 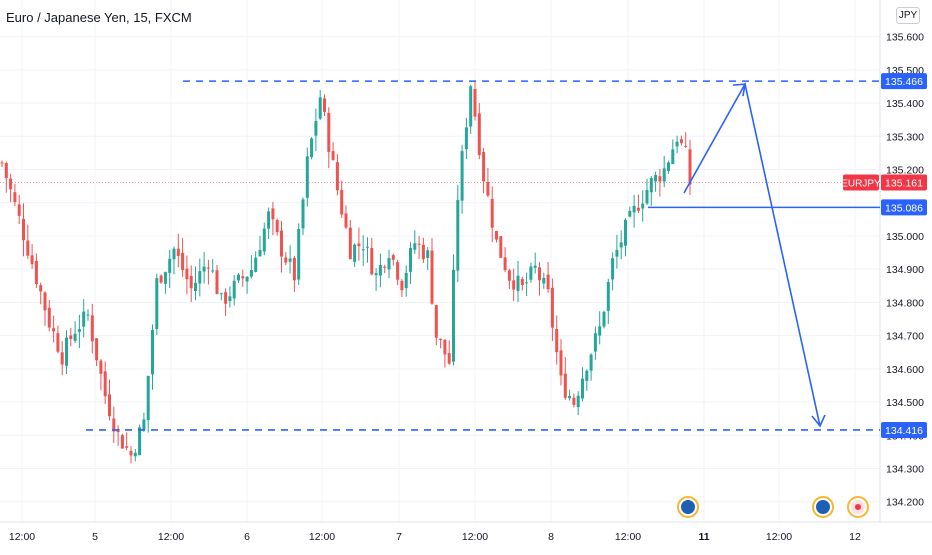 What do you see at coordinates (905, 503) in the screenshot?
I see `y-tick-label: 134.200` at bounding box center [905, 503].